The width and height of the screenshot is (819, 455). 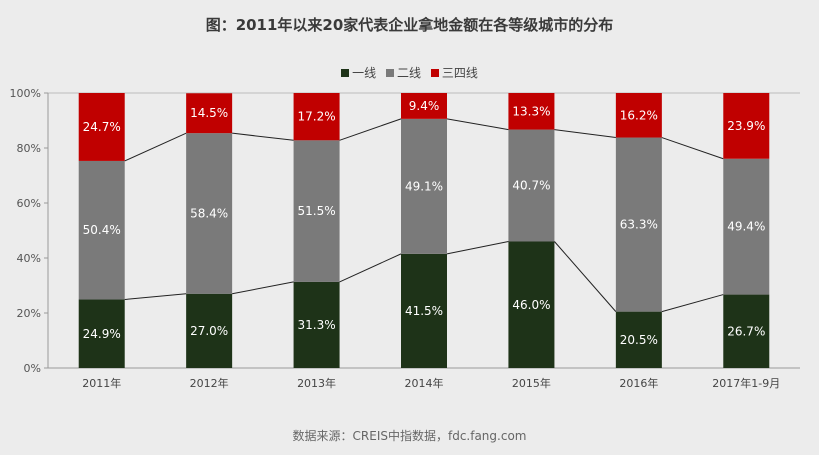 I want to click on data-label: 31.3%, so click(x=317, y=325).